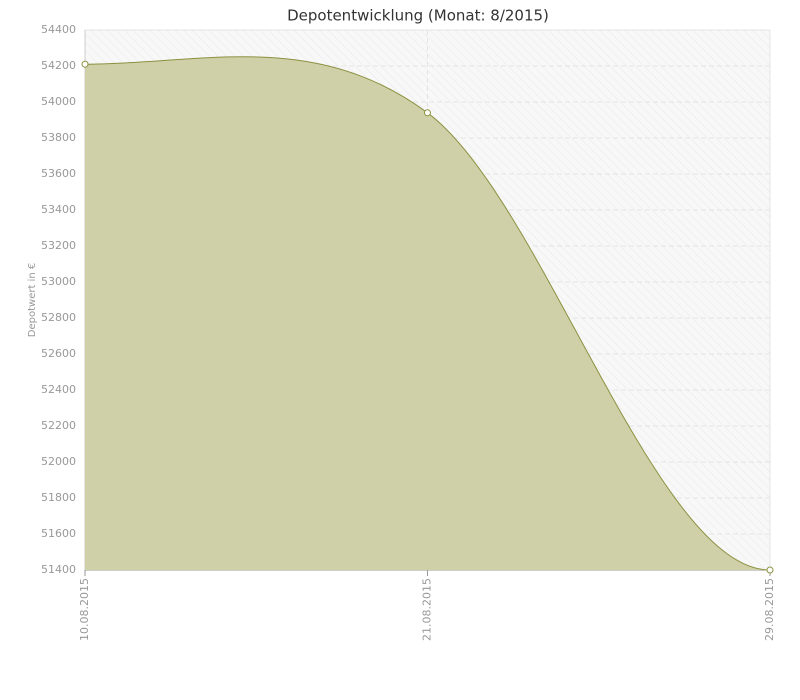  Describe the element at coordinates (58, 173) in the screenshot. I see `y-tick-label: 53600` at that location.